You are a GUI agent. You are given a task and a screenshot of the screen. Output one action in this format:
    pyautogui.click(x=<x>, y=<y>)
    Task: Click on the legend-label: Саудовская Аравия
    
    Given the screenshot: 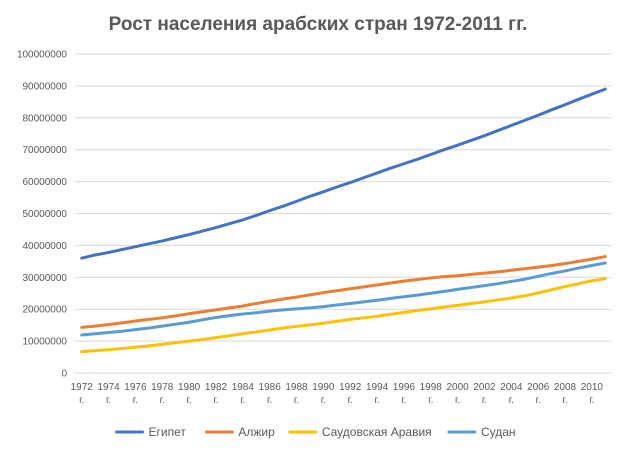 What is the action you would take?
    pyautogui.click(x=377, y=432)
    